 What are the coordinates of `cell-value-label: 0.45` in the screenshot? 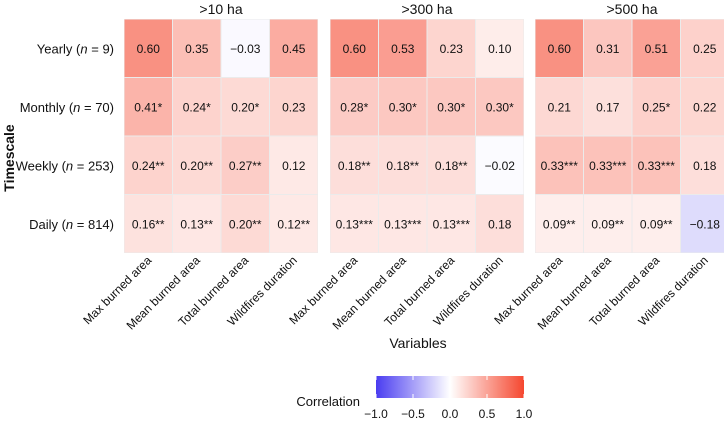 It's located at (294, 49).